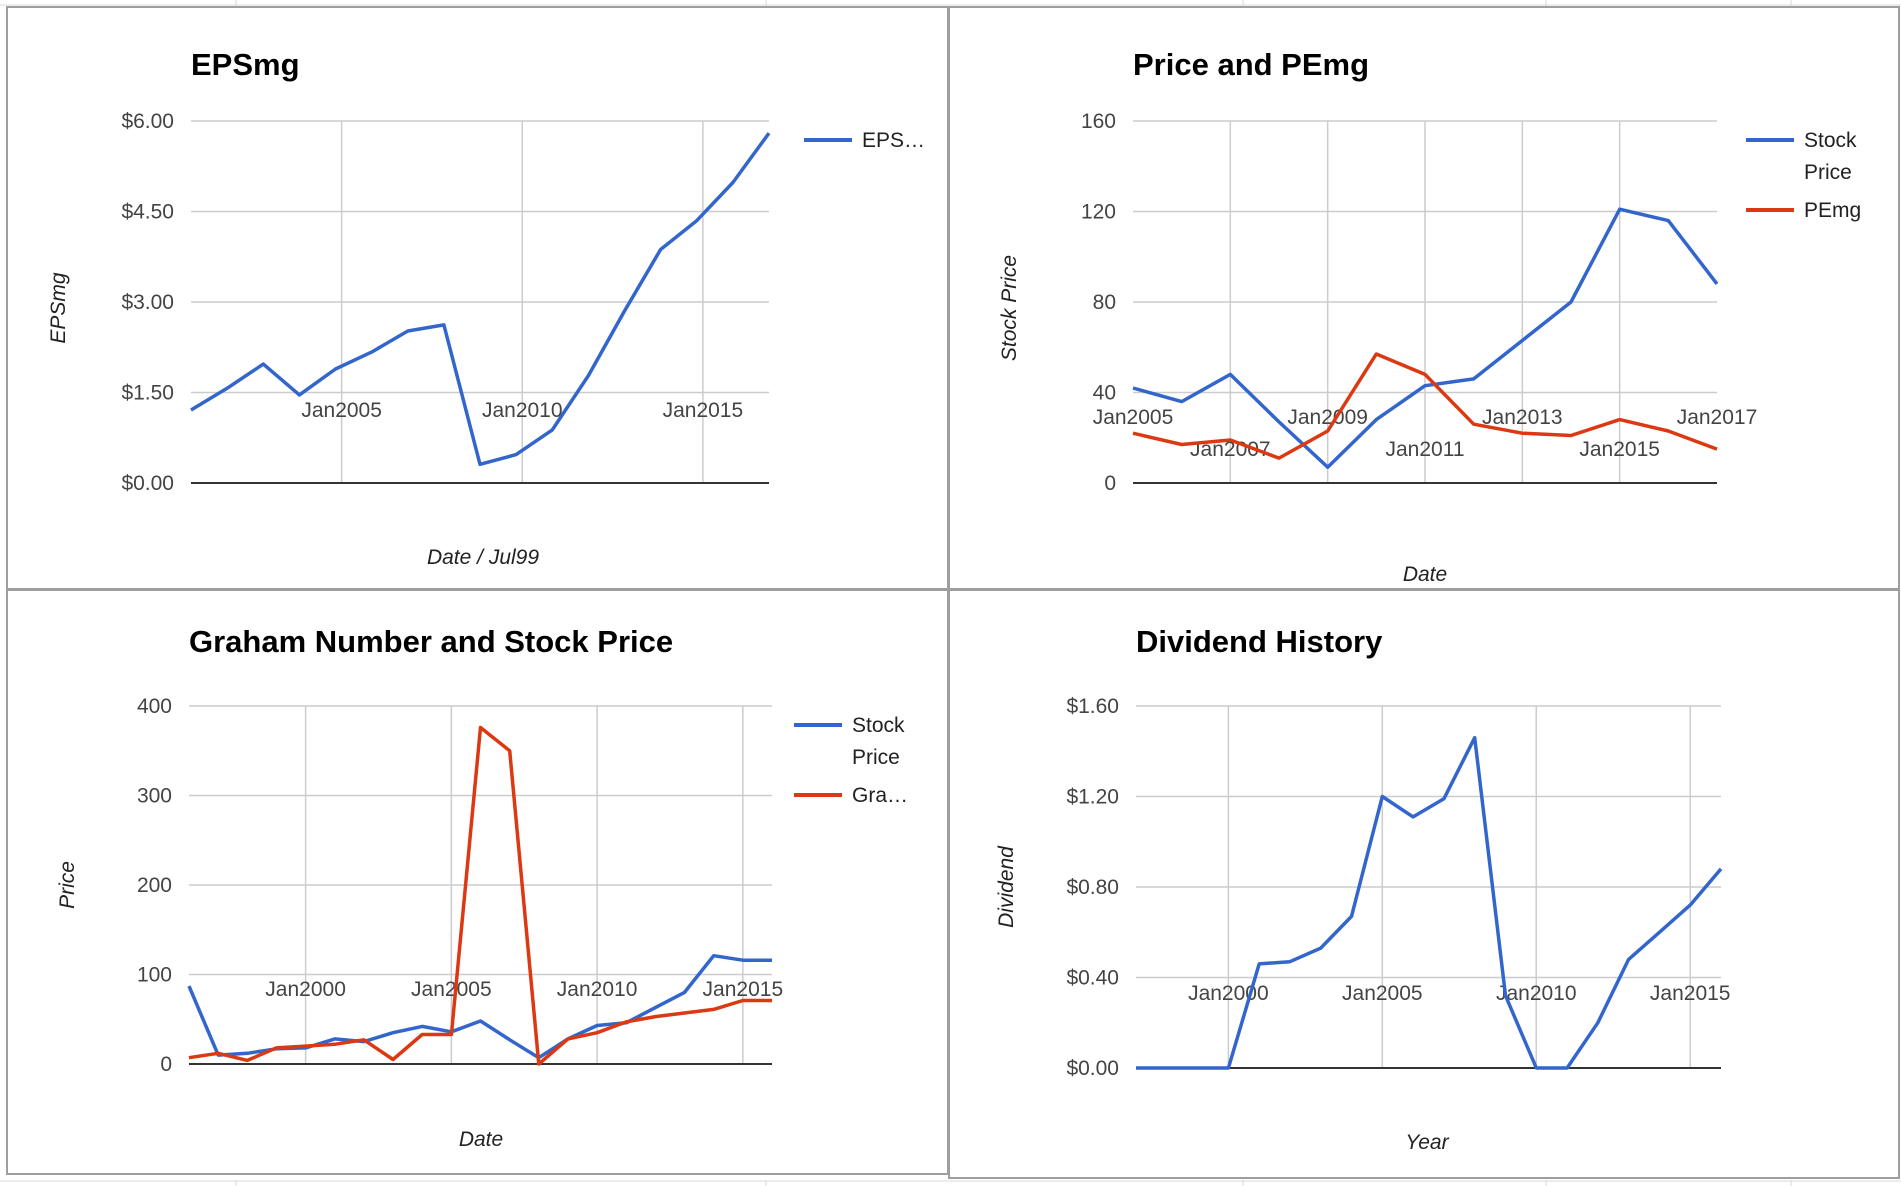 The height and width of the screenshot is (1186, 1901). I want to click on y-axis-label: Dividend, so click(1006, 886).